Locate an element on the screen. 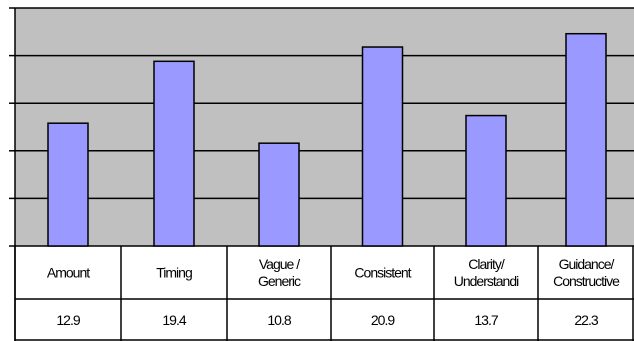 This screenshot has height=341, width=634. category-label: Consistent is located at coordinates (382, 273).